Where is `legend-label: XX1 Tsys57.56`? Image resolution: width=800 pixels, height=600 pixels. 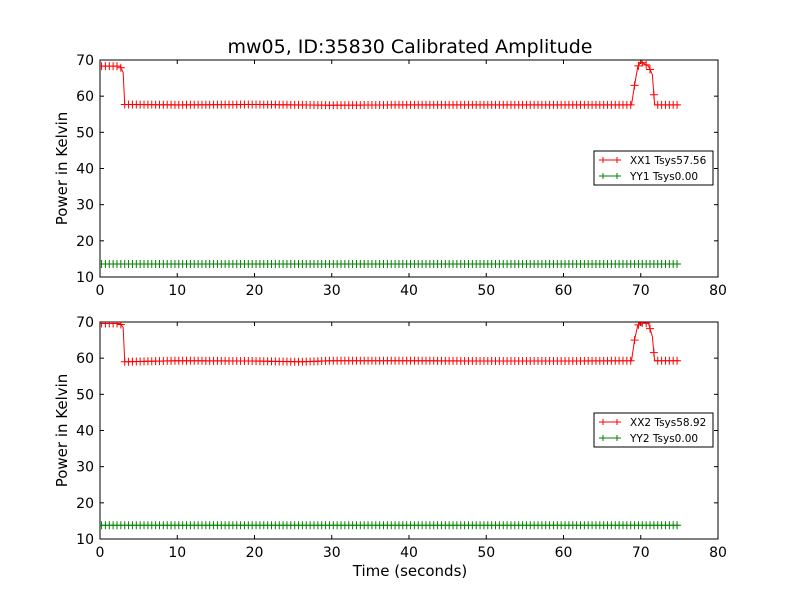 legend-label: XX1 Tsys57.56 is located at coordinates (668, 161).